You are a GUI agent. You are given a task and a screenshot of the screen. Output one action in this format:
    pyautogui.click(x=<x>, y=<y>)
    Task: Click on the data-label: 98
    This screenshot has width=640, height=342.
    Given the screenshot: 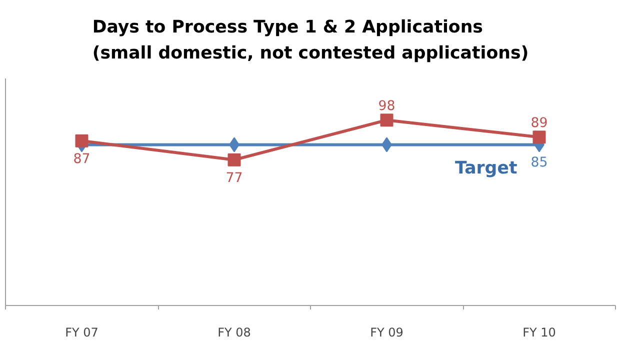 What is the action you would take?
    pyautogui.click(x=387, y=106)
    